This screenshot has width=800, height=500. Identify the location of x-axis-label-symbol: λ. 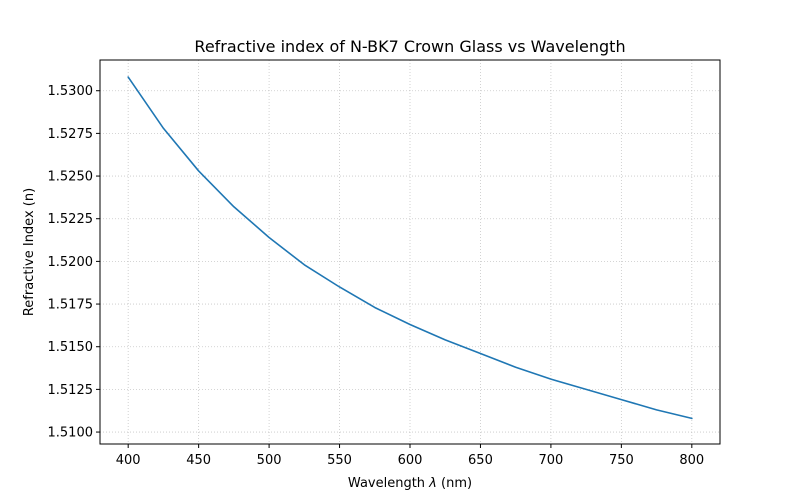
(432, 483).